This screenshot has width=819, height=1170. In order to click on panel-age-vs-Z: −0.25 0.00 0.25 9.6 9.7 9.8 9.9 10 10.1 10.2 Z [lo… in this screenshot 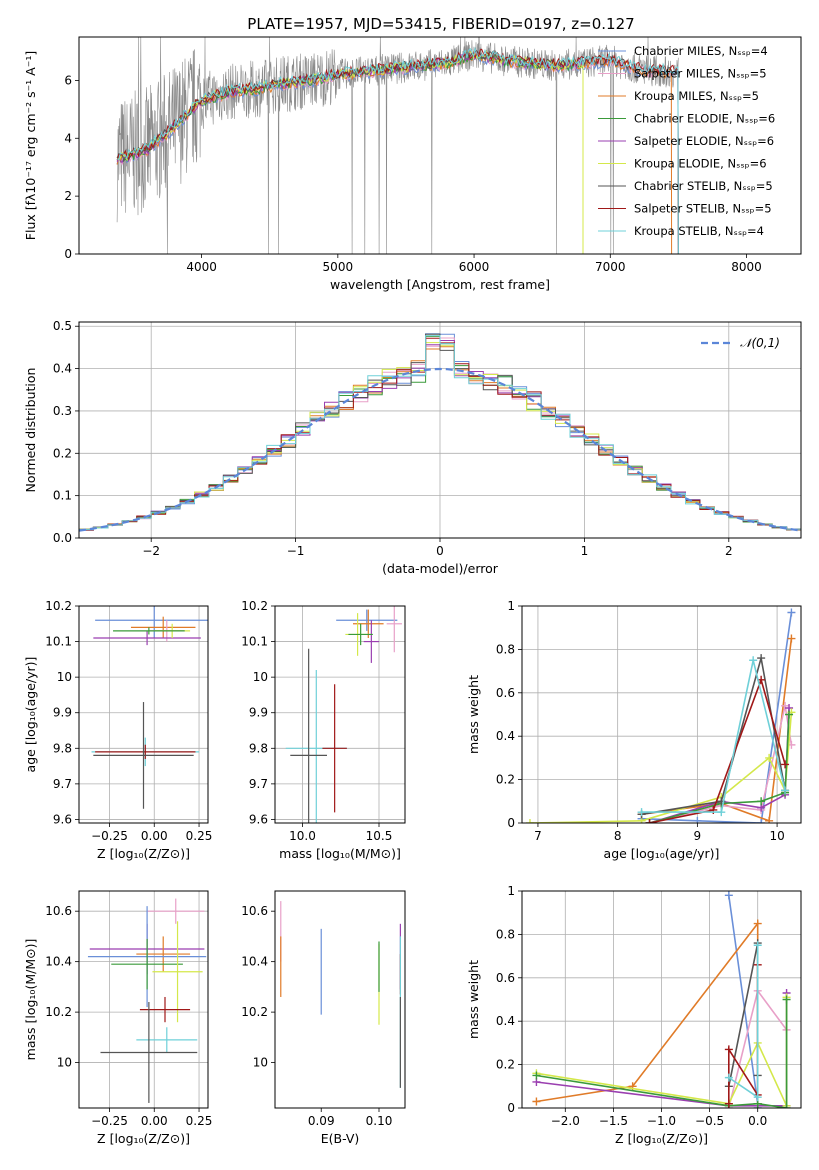, I will do `click(118, 730)`.